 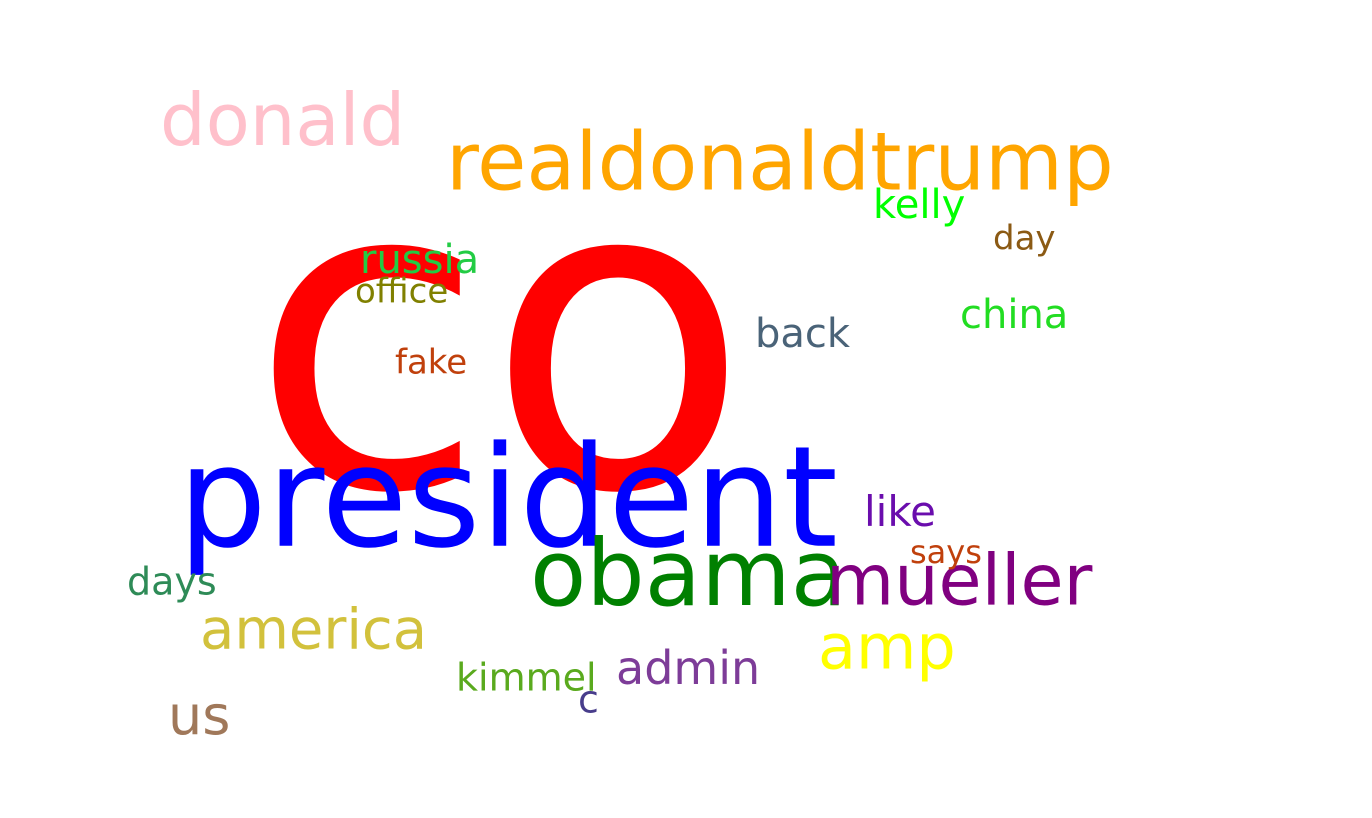 I want to click on word-america: america, so click(x=314, y=630).